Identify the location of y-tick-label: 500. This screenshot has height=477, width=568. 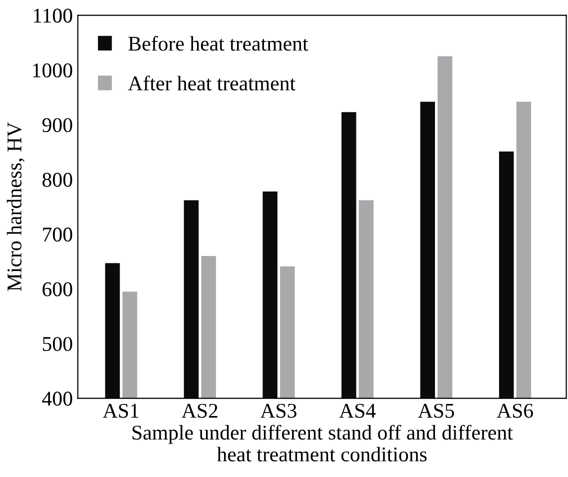
(57, 344).